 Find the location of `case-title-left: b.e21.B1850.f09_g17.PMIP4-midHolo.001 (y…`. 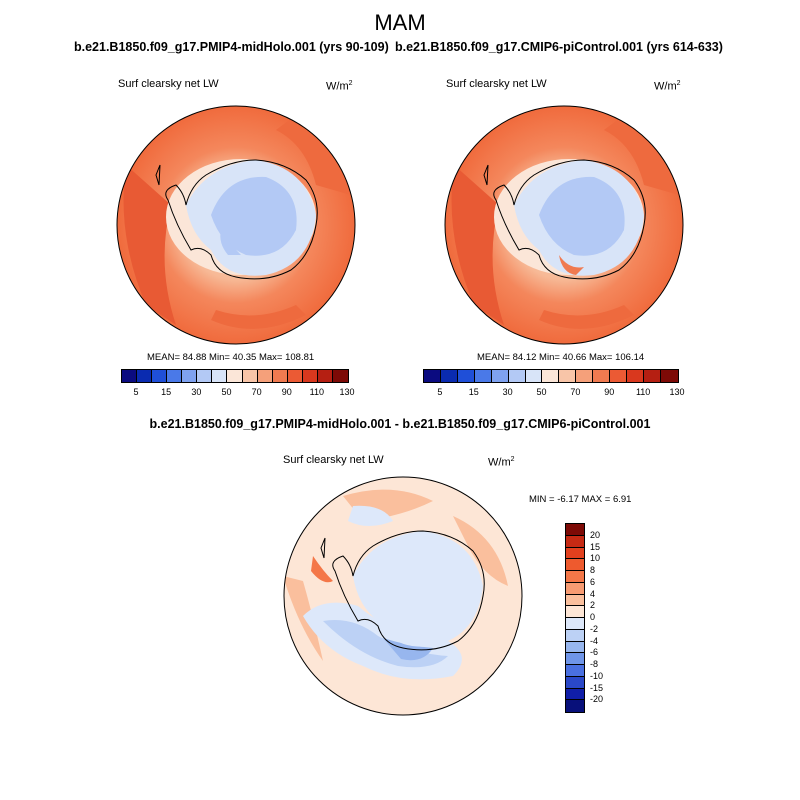

case-title-left: b.e21.B1850.f09_g17.PMIP4-midHolo.001 (y… is located at coordinates (231, 47).